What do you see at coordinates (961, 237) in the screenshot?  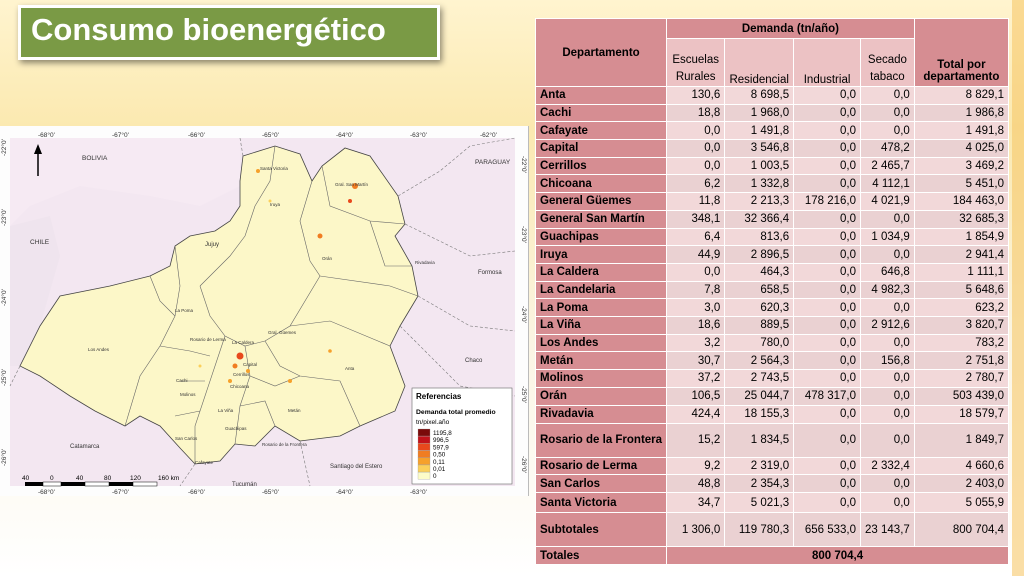 I see `cell-total: 1 854,9` at bounding box center [961, 237].